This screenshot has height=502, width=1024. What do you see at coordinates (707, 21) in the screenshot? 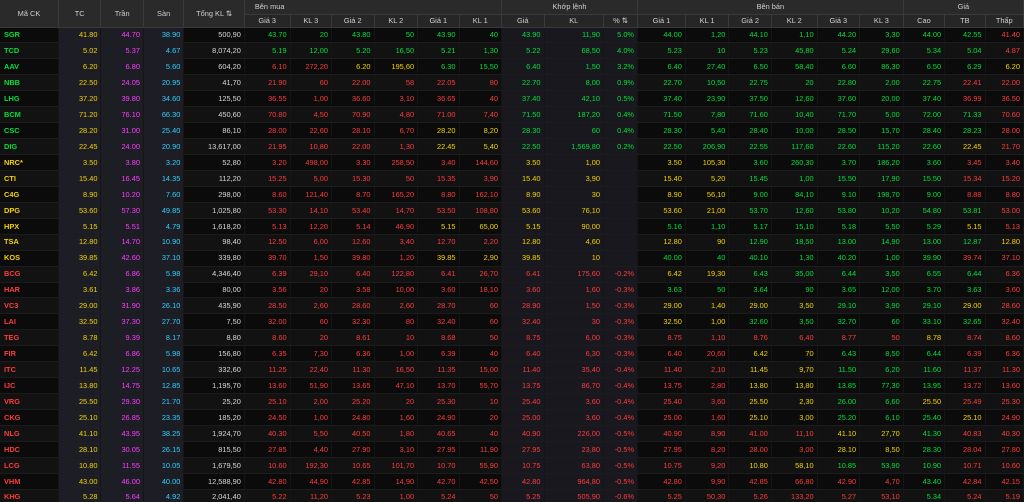
I see `col-sell-vol-1: KL 1` at bounding box center [707, 21].